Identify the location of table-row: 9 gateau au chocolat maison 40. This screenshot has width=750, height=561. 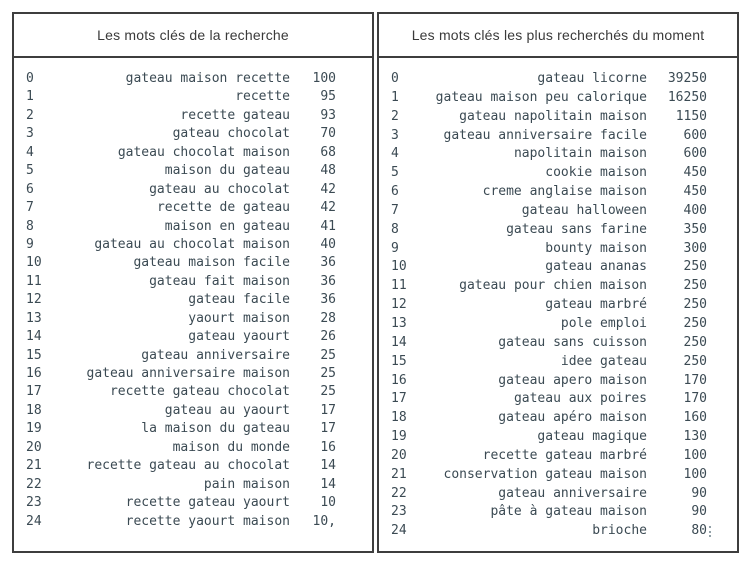
(193, 245).